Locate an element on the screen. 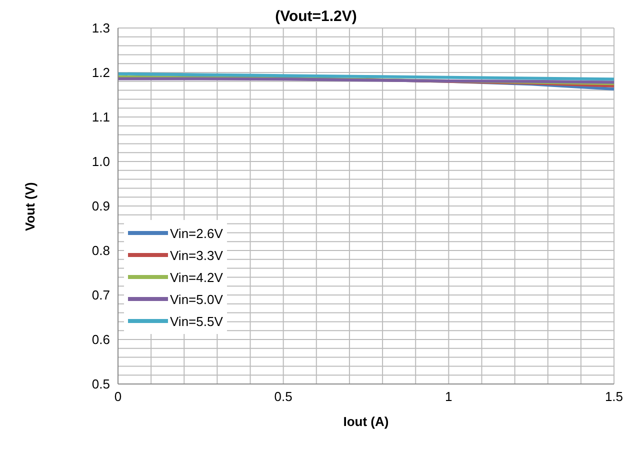  x-tick-label: 0.5 is located at coordinates (283, 396).